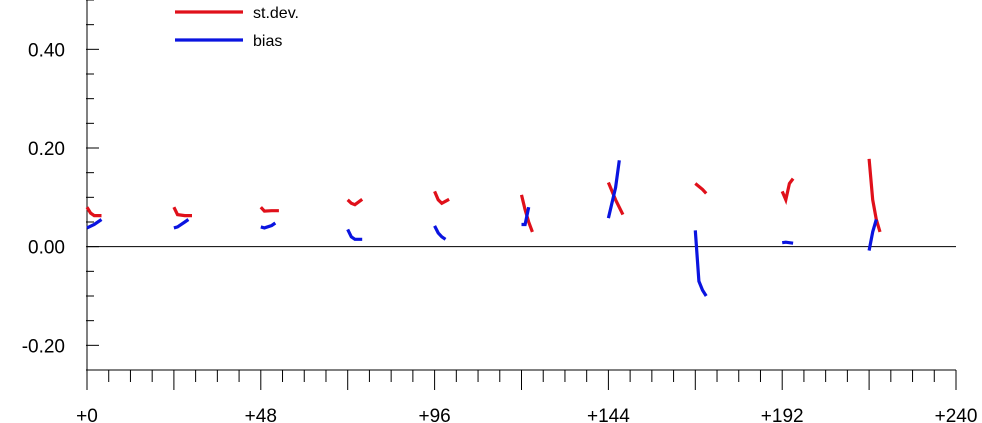 Image resolution: width=982 pixels, height=423 pixels. Describe the element at coordinates (276, 13) in the screenshot. I see `legend-label: st.dev.` at that location.